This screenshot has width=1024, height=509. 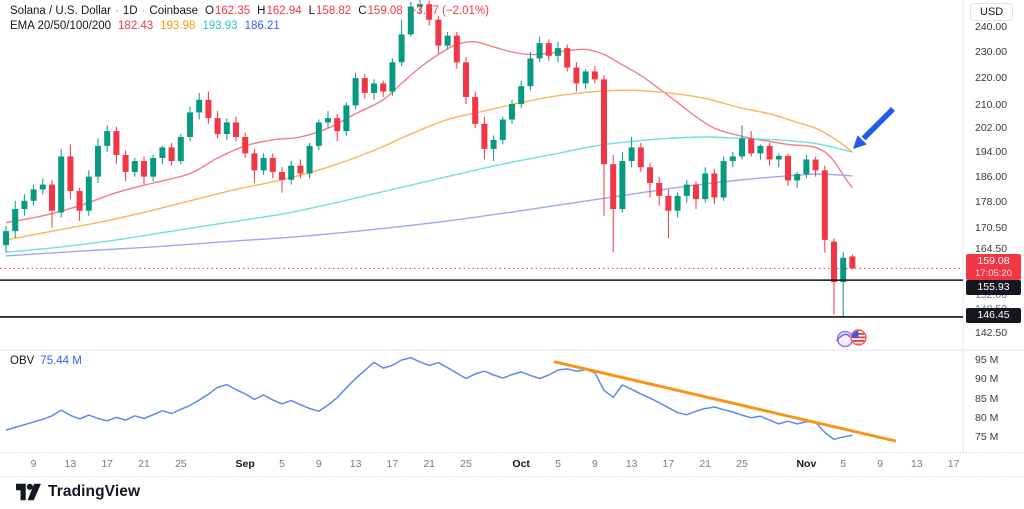 What do you see at coordinates (558, 464) in the screenshot?
I see `time-axis-label: 5` at bounding box center [558, 464].